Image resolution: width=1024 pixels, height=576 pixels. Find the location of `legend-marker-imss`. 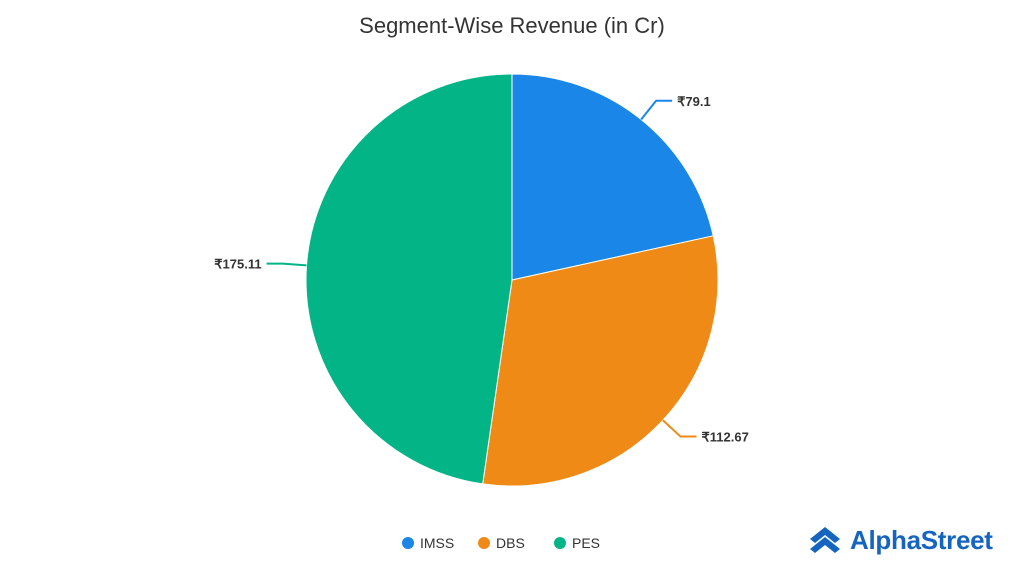

legend-marker-imss is located at coordinates (408, 543).